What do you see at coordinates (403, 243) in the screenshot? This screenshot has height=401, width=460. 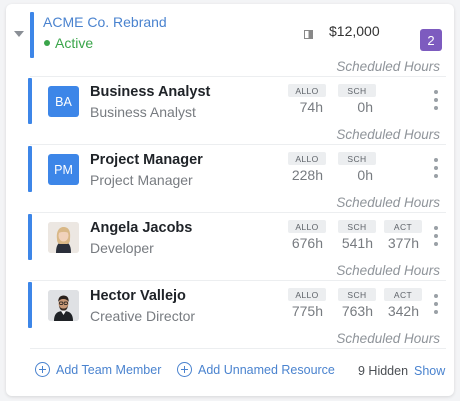 I see `metric-value: 377h` at bounding box center [403, 243].